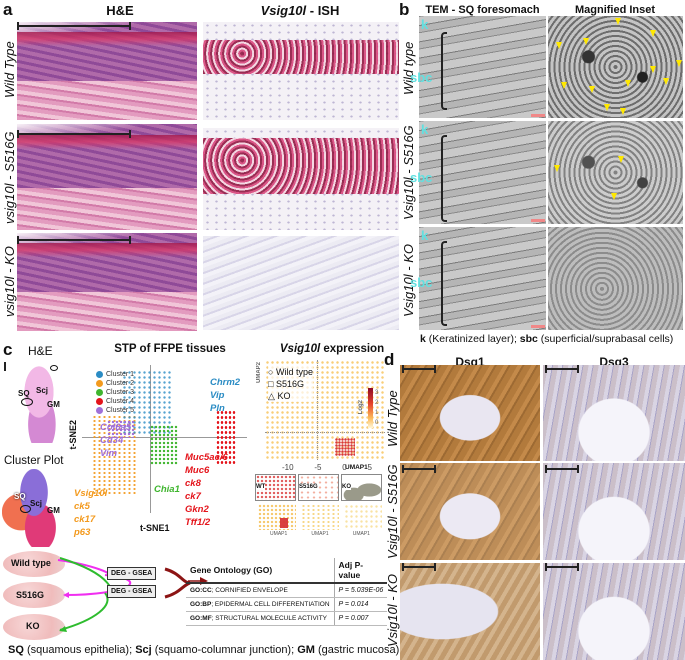  What do you see at coordinates (444, 71) in the screenshot?
I see `sbc-brace` at bounding box center [444, 71].